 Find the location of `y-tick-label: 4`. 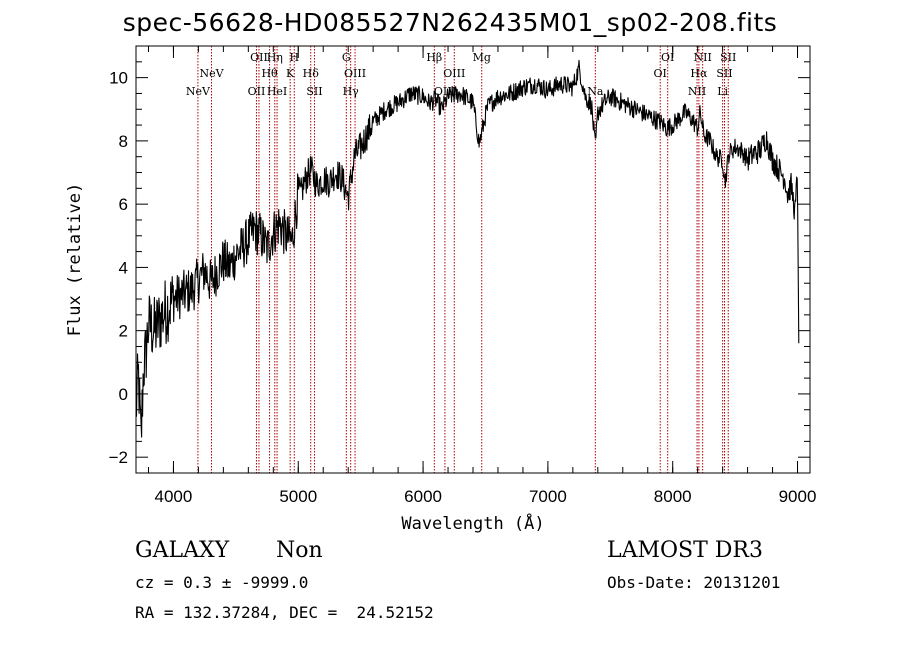

y-tick-label: 4 is located at coordinates (123, 267).